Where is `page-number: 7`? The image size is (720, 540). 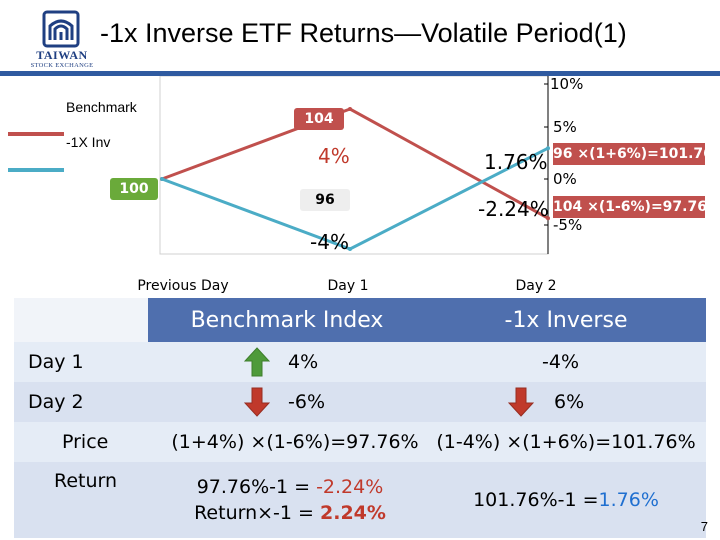
page-number: 7 is located at coordinates (704, 526).